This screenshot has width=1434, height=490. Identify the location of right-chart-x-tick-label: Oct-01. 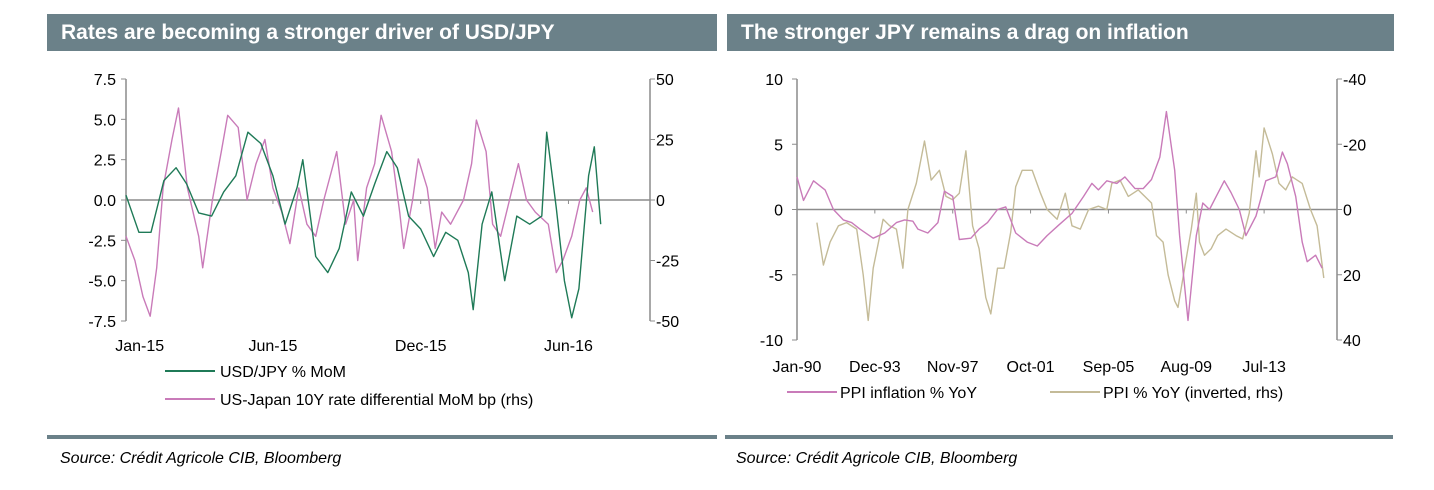
(1031, 367).